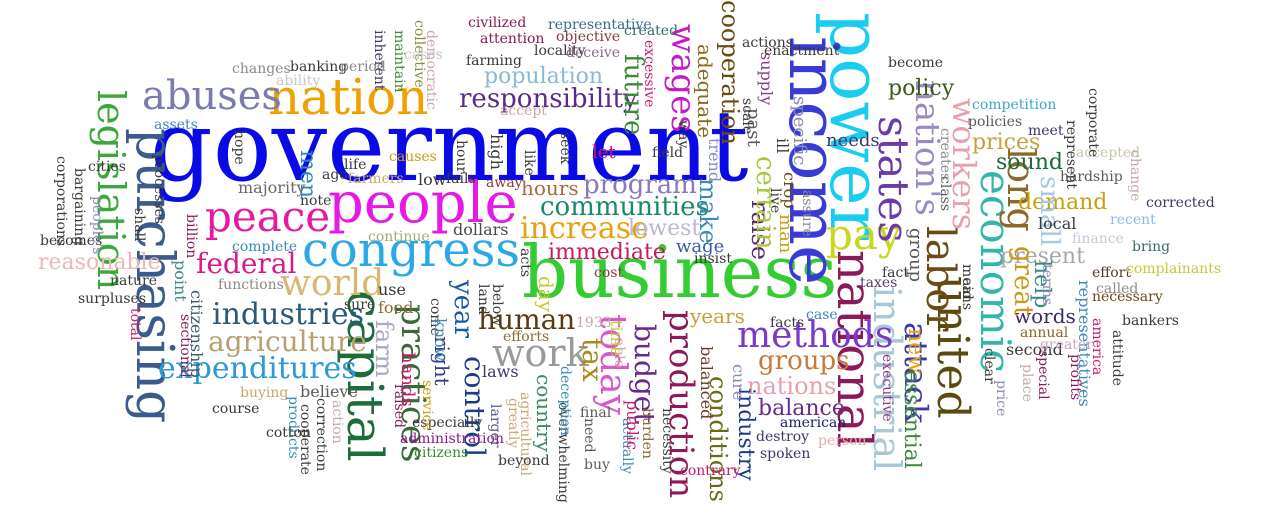 Image resolution: width=1280 pixels, height=505 pixels. Describe the element at coordinates (807, 213) in the screenshot. I see `word-assure: assure` at that location.